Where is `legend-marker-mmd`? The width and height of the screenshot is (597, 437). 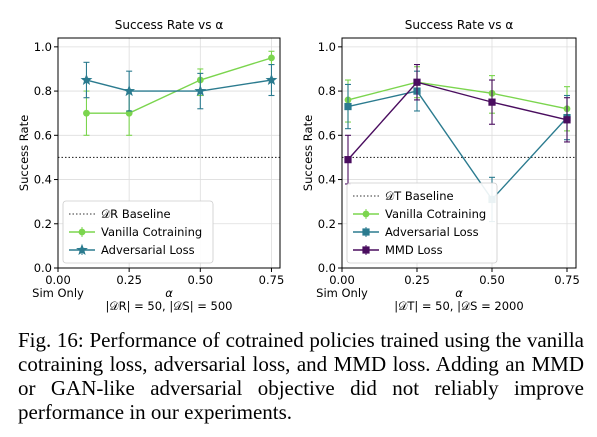 legend-marker-mmd is located at coordinates (366, 250).